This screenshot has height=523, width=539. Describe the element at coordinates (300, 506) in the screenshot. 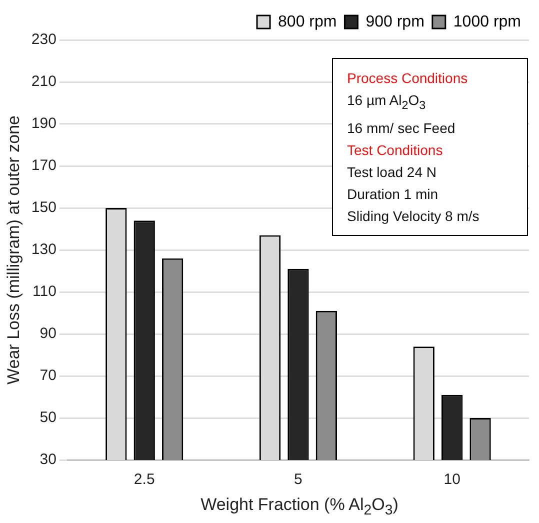

I see `x-axis-title: Weight Fraction (% Al$_{2}$O$_{3}$)` at that location.